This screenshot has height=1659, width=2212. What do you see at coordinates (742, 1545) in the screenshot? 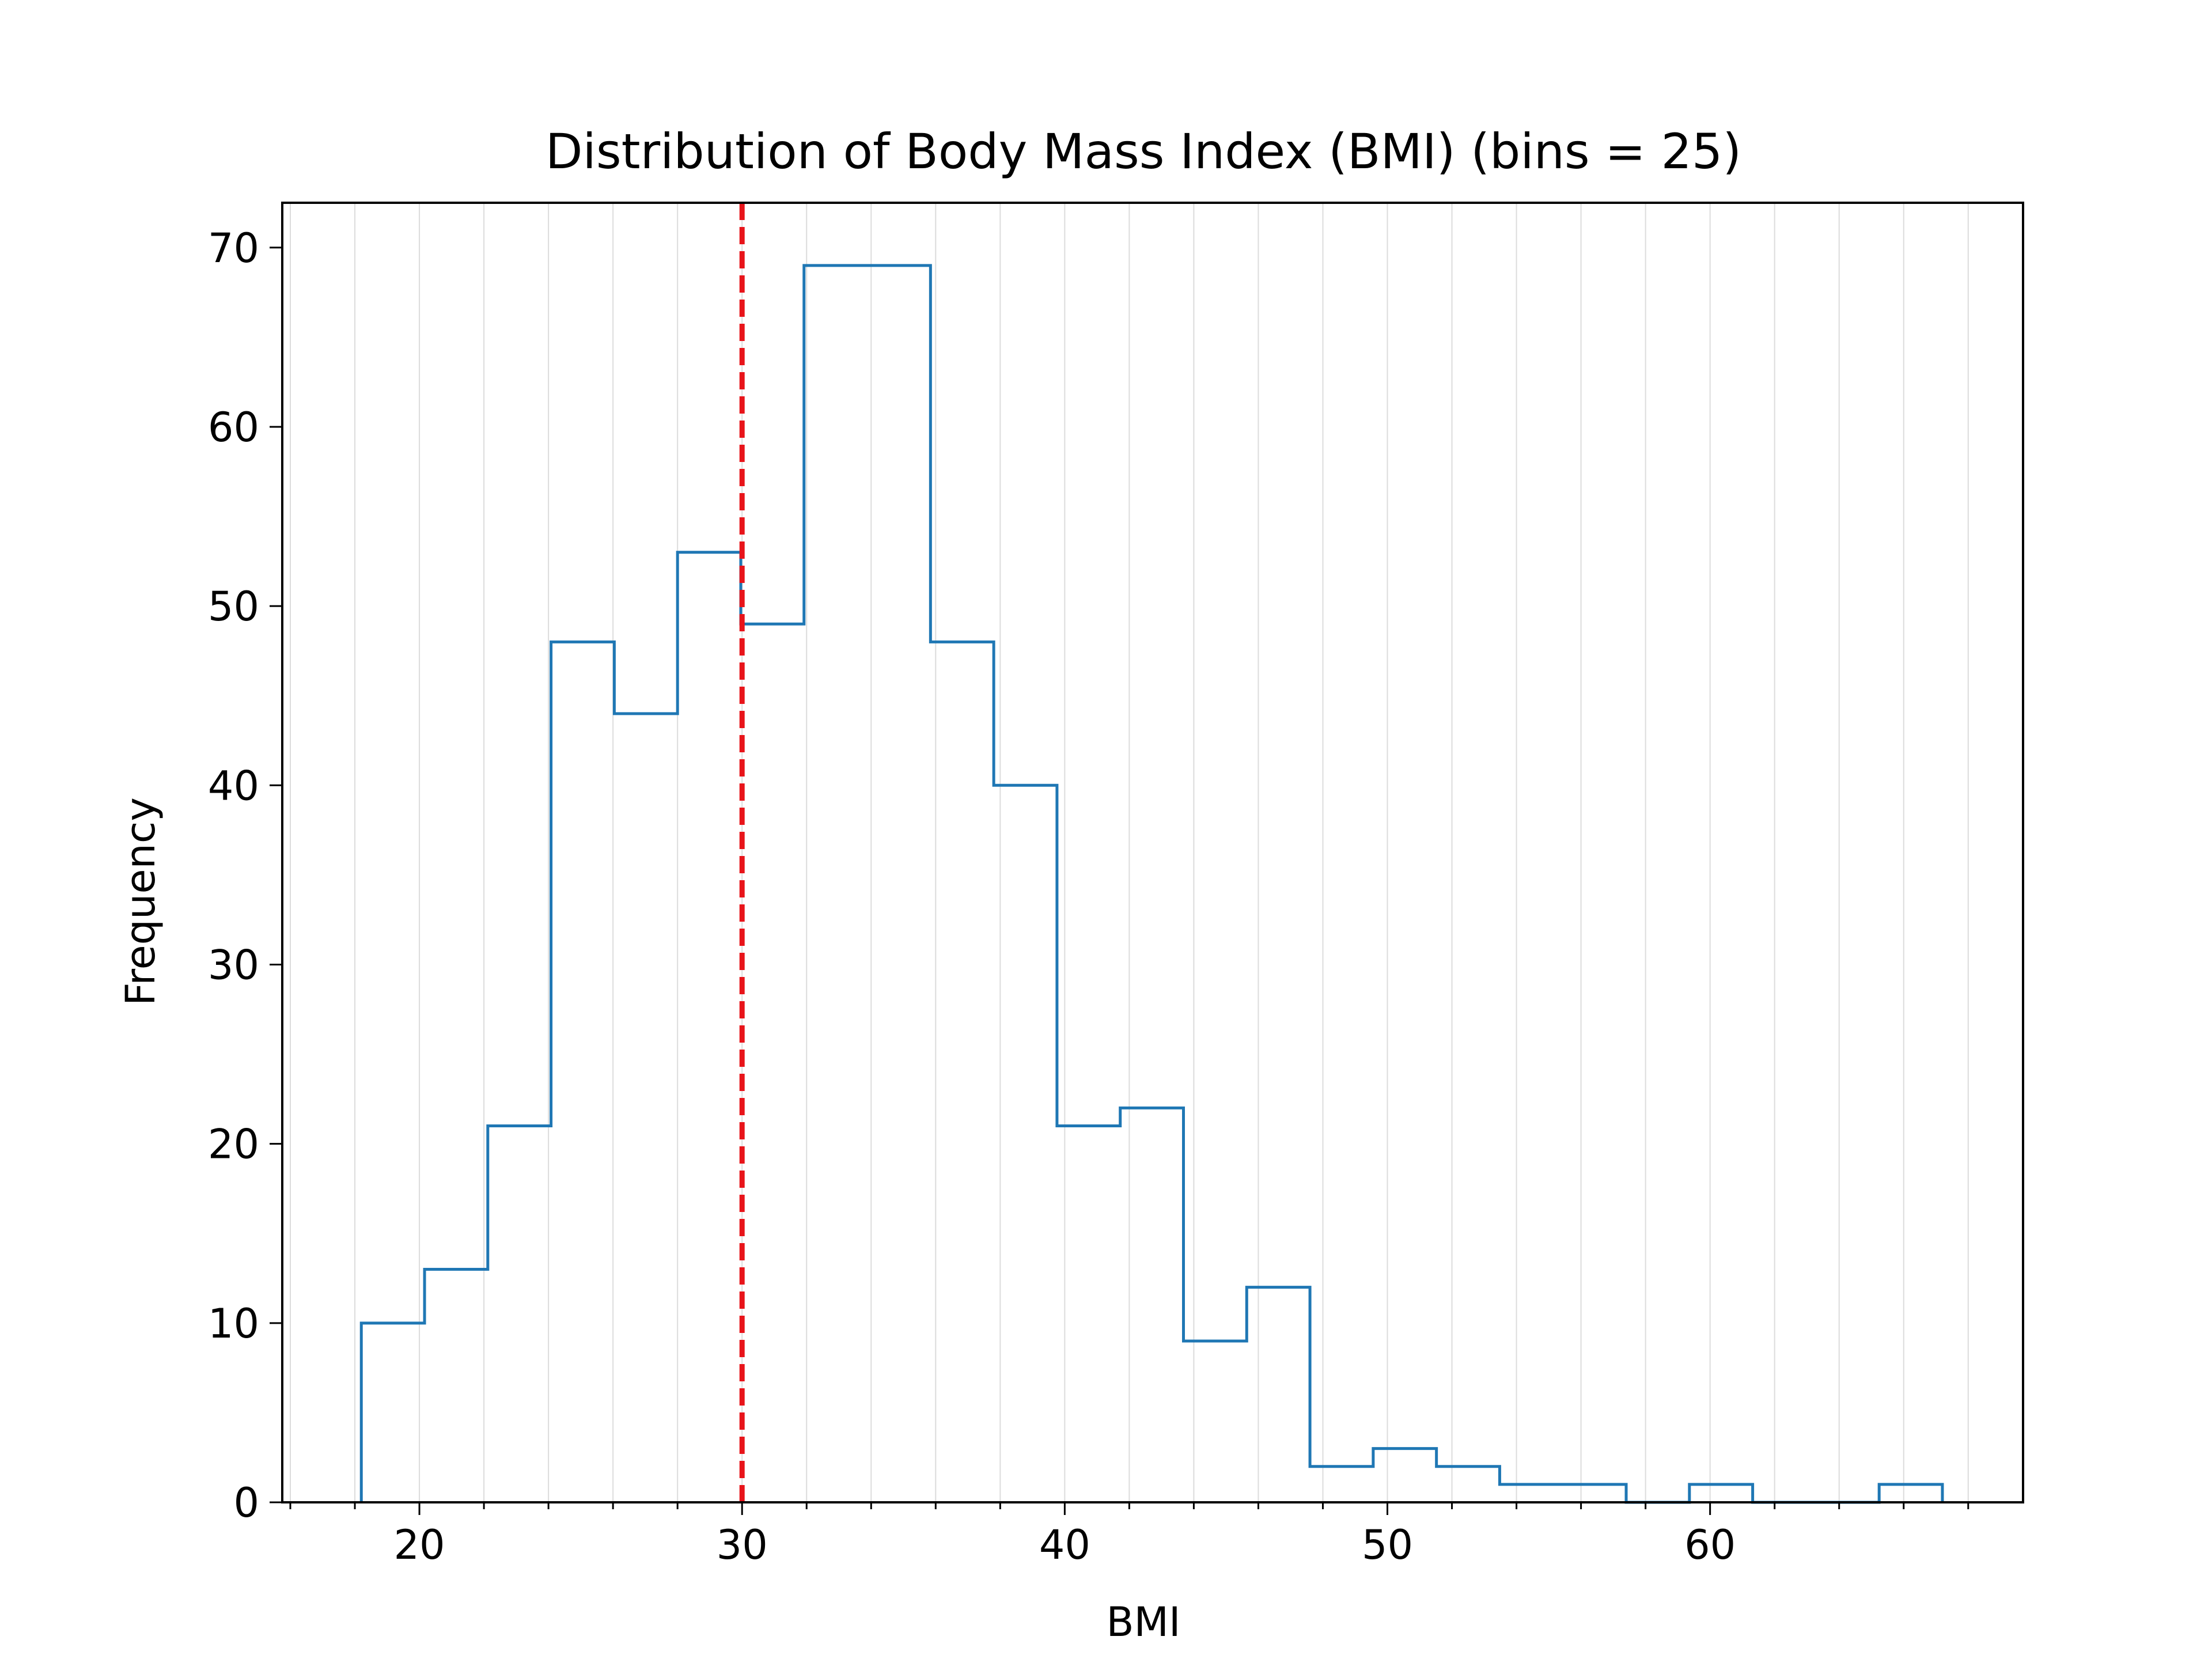
I see `x-tick-label: 30` at bounding box center [742, 1545].